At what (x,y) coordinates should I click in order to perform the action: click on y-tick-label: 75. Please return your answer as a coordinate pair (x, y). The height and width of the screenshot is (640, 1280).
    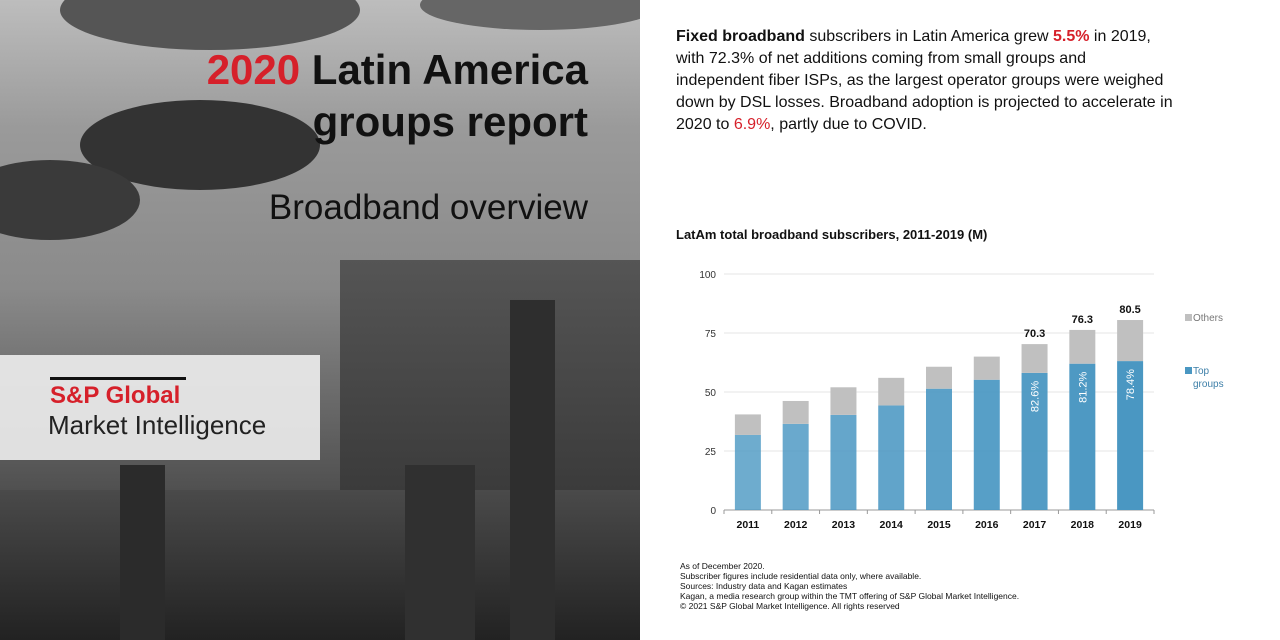
    Looking at the image, I should click on (711, 334).